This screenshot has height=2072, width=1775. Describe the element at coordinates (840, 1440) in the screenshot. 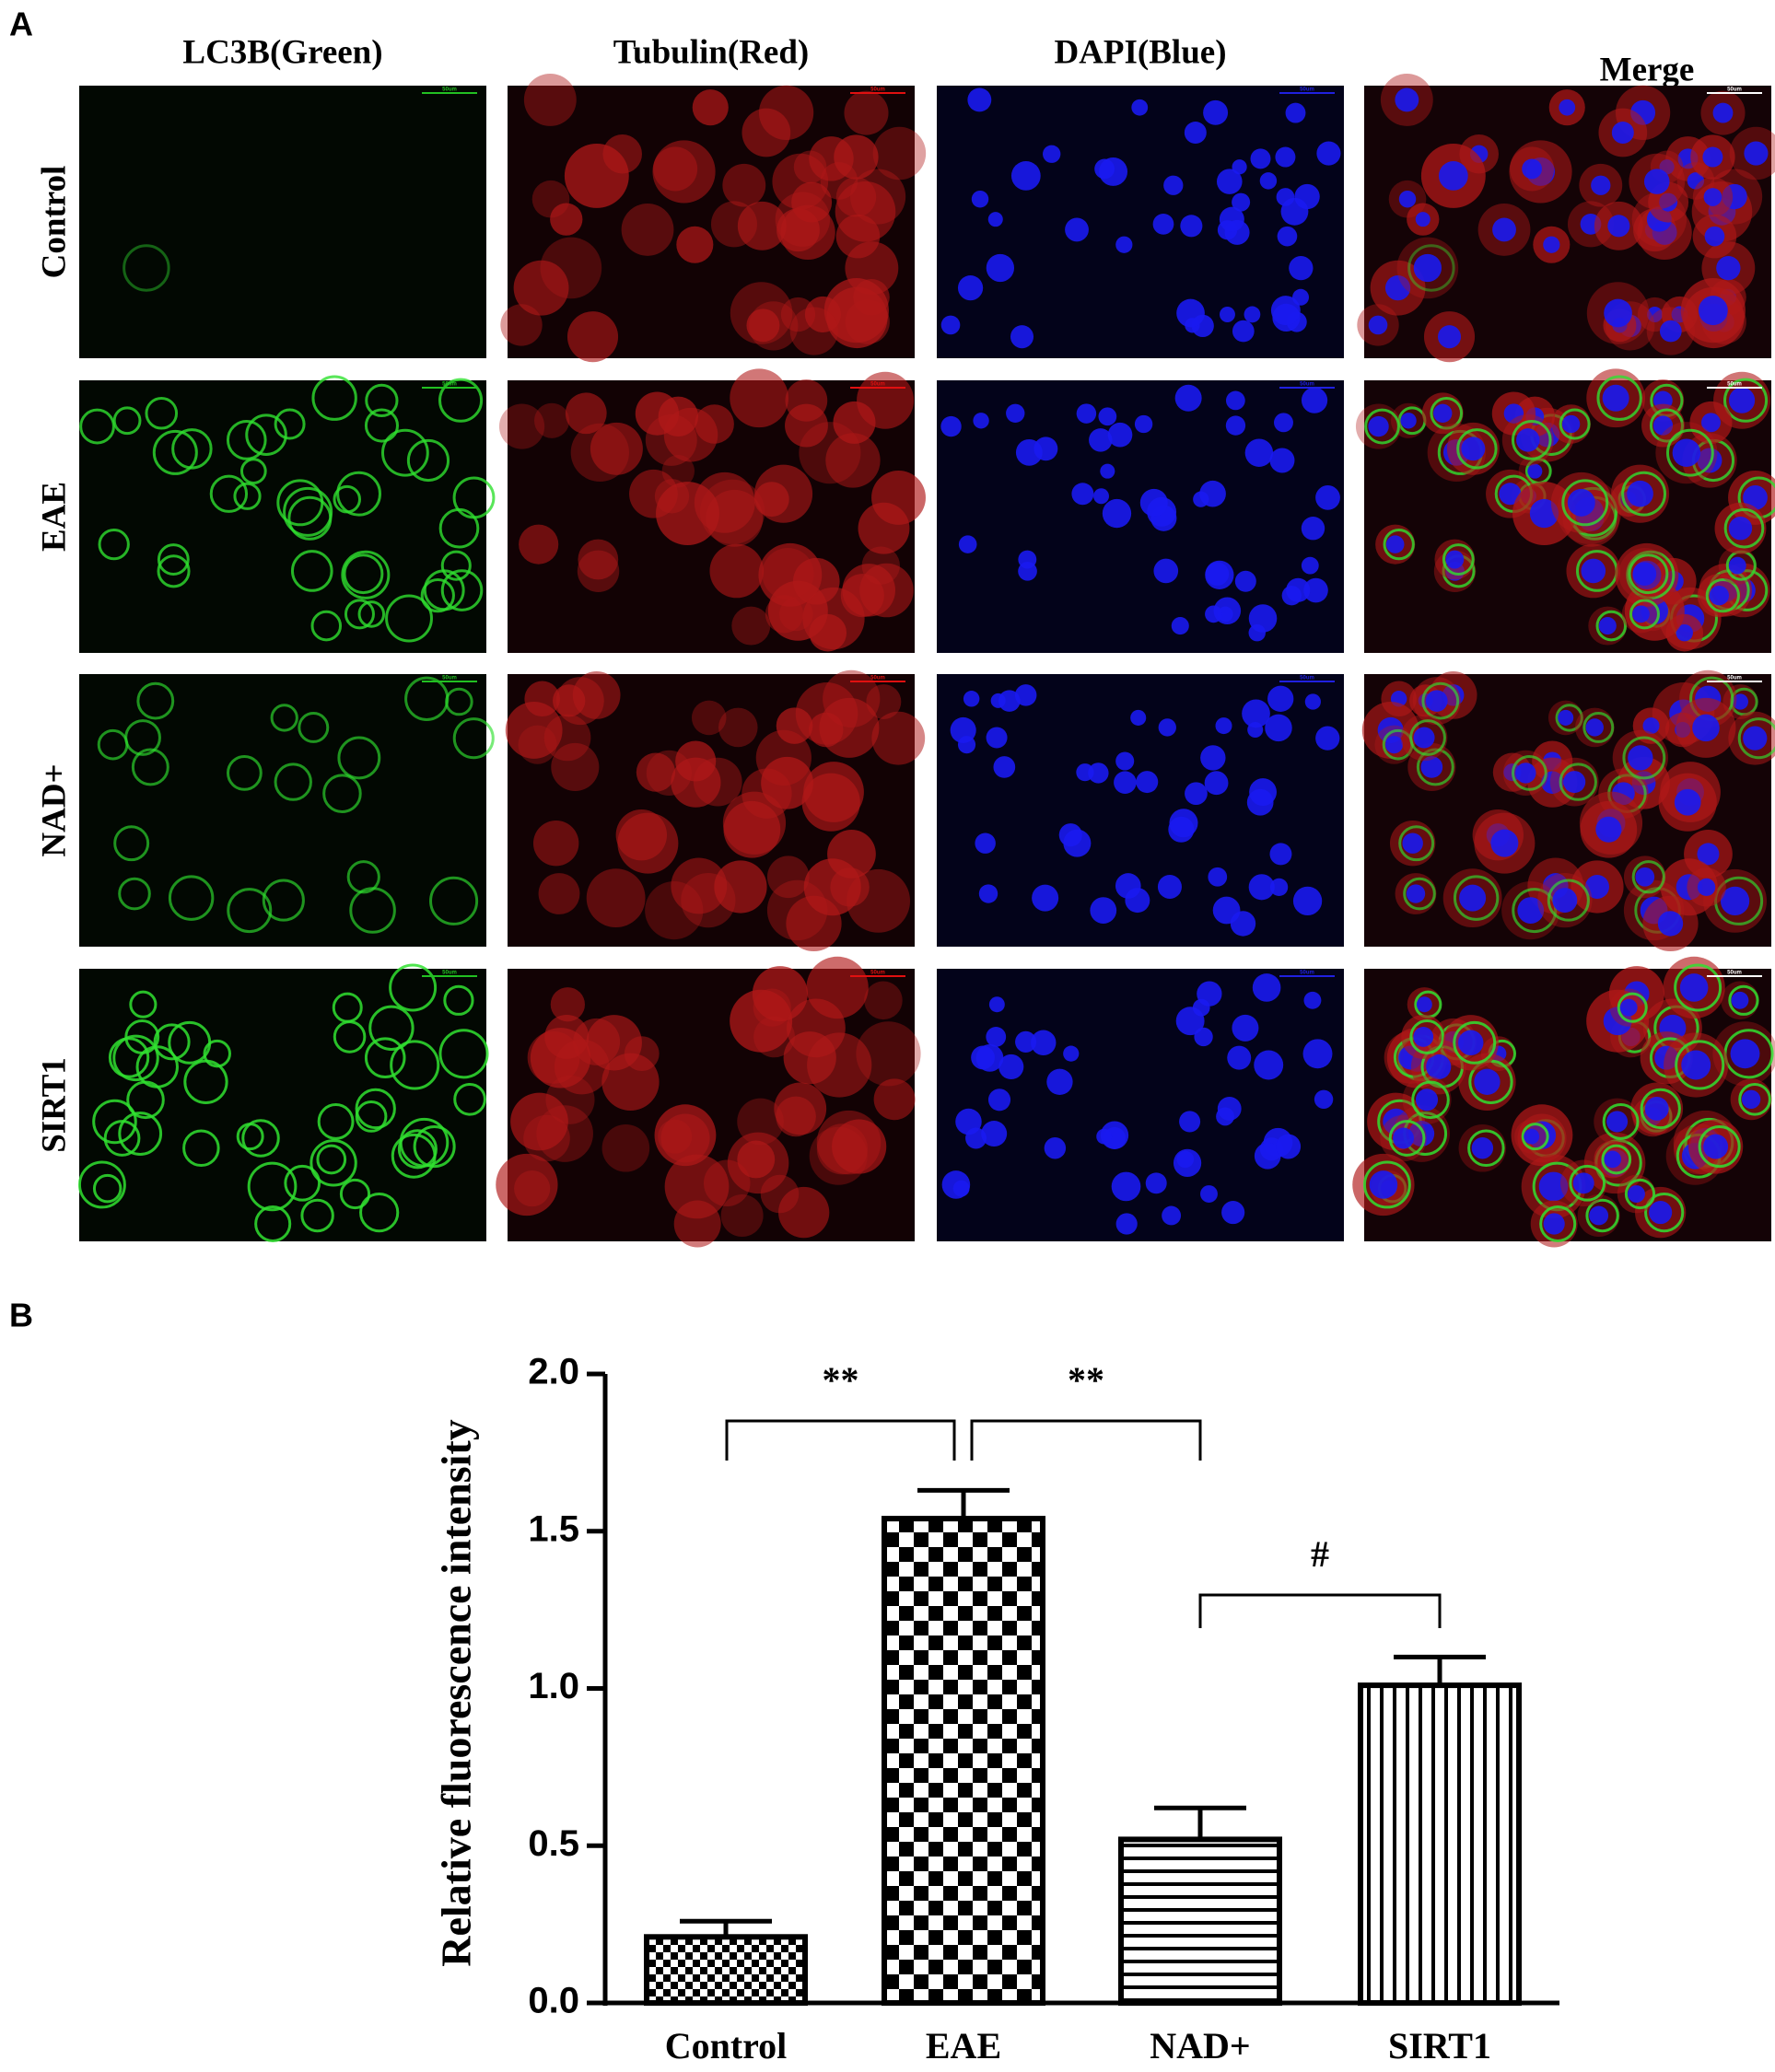

I see `significance-bracket` at that location.